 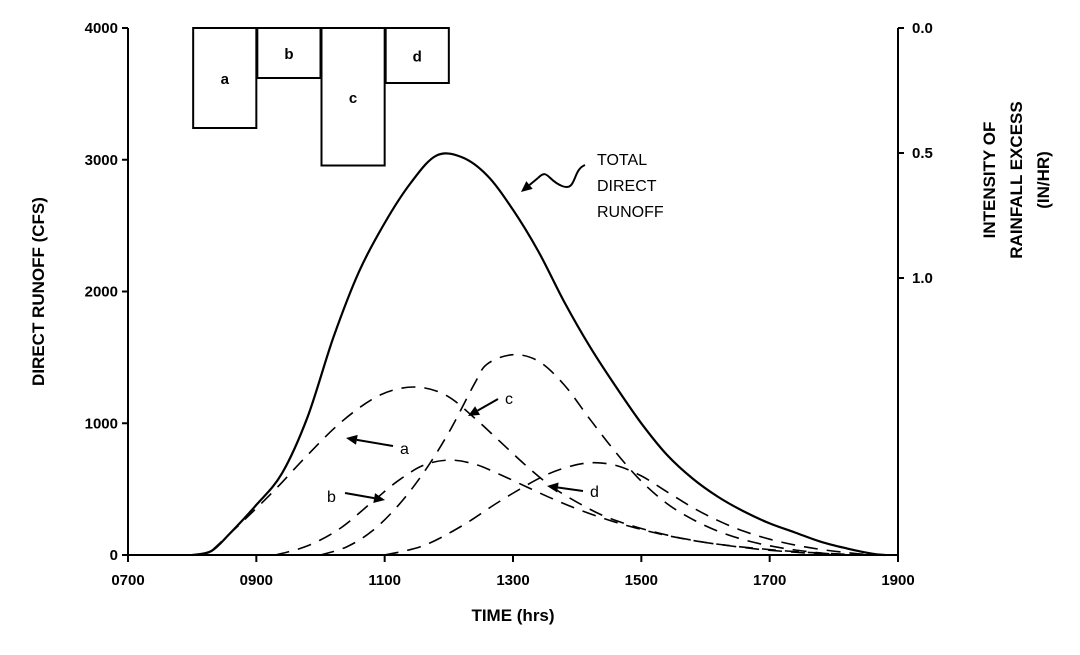 What do you see at coordinates (1043, 180) in the screenshot?
I see `y2-axis-title-line3: (IN/HR)` at bounding box center [1043, 180].